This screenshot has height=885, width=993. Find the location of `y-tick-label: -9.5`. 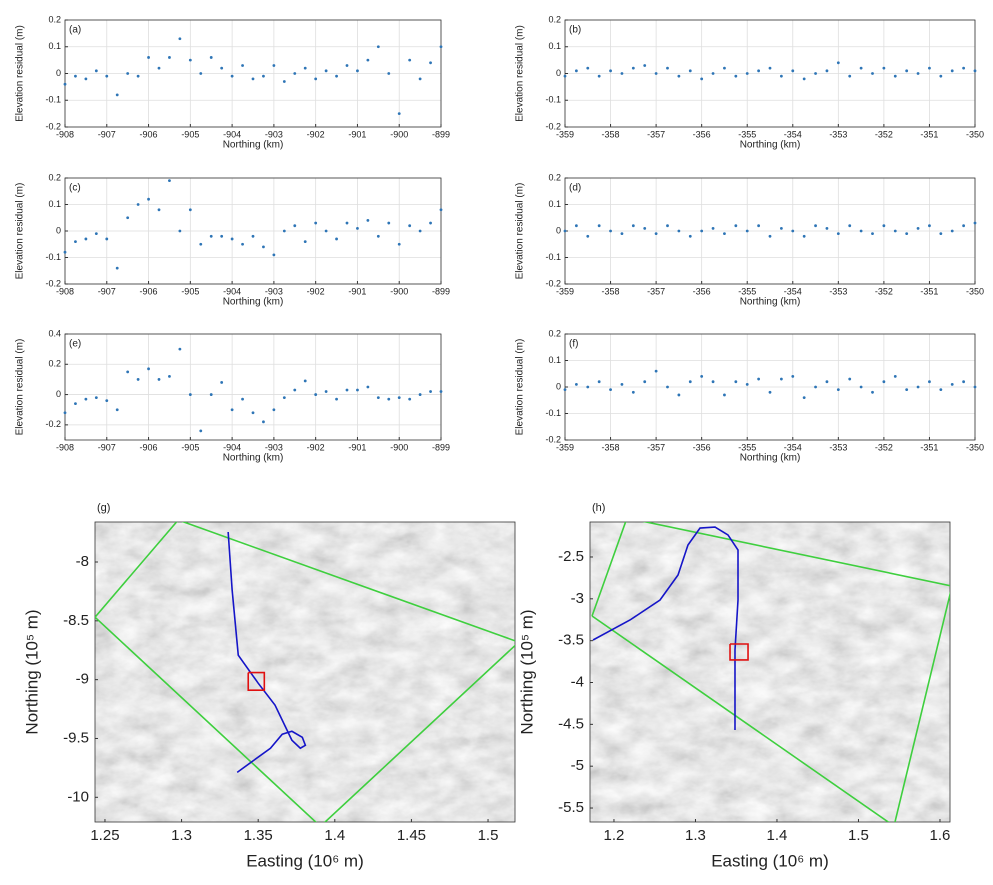

y-tick-label: -9.5 is located at coordinates (76, 737).